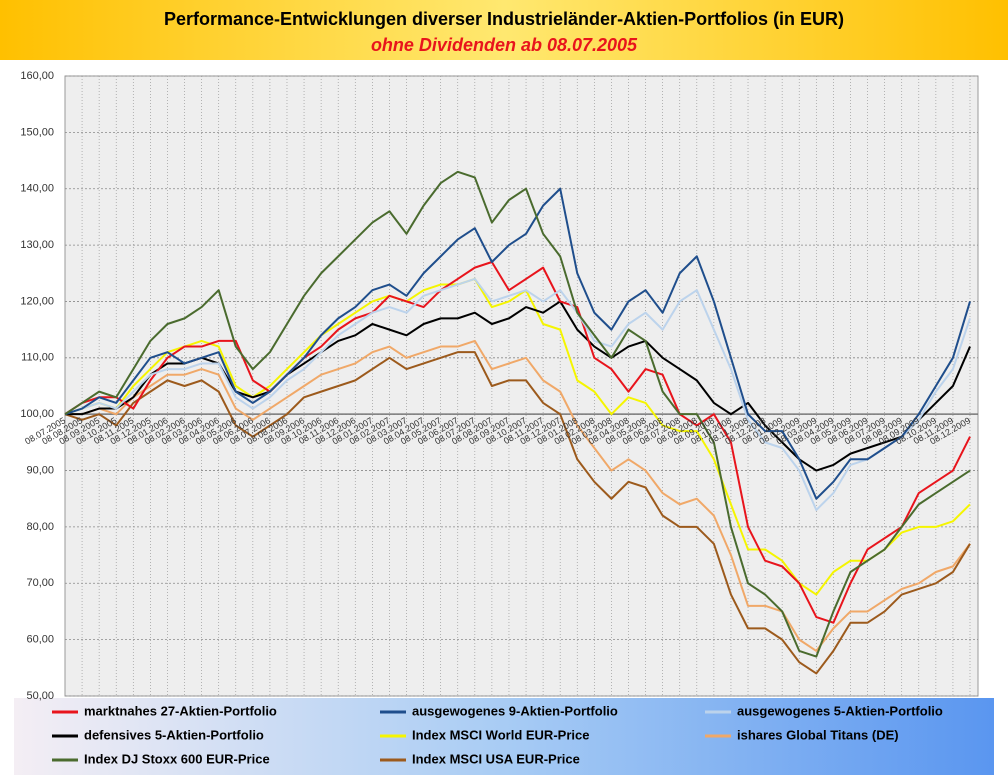 This screenshot has height=780, width=1008. I want to click on legend-label: ausgewogenes 9-Aktien-Portfolio, so click(515, 710).